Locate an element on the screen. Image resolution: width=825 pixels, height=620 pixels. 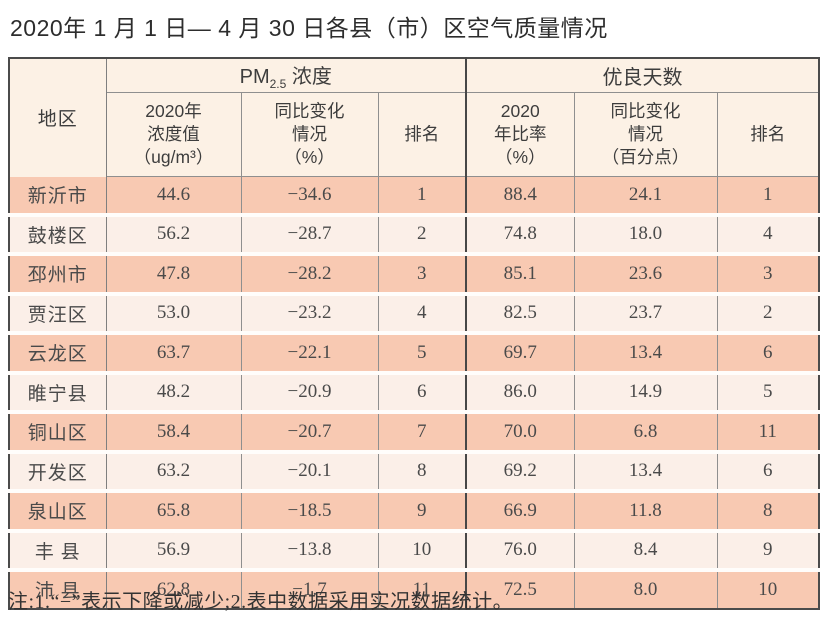
region-cell: 贾汪区 is located at coordinates (58, 314).